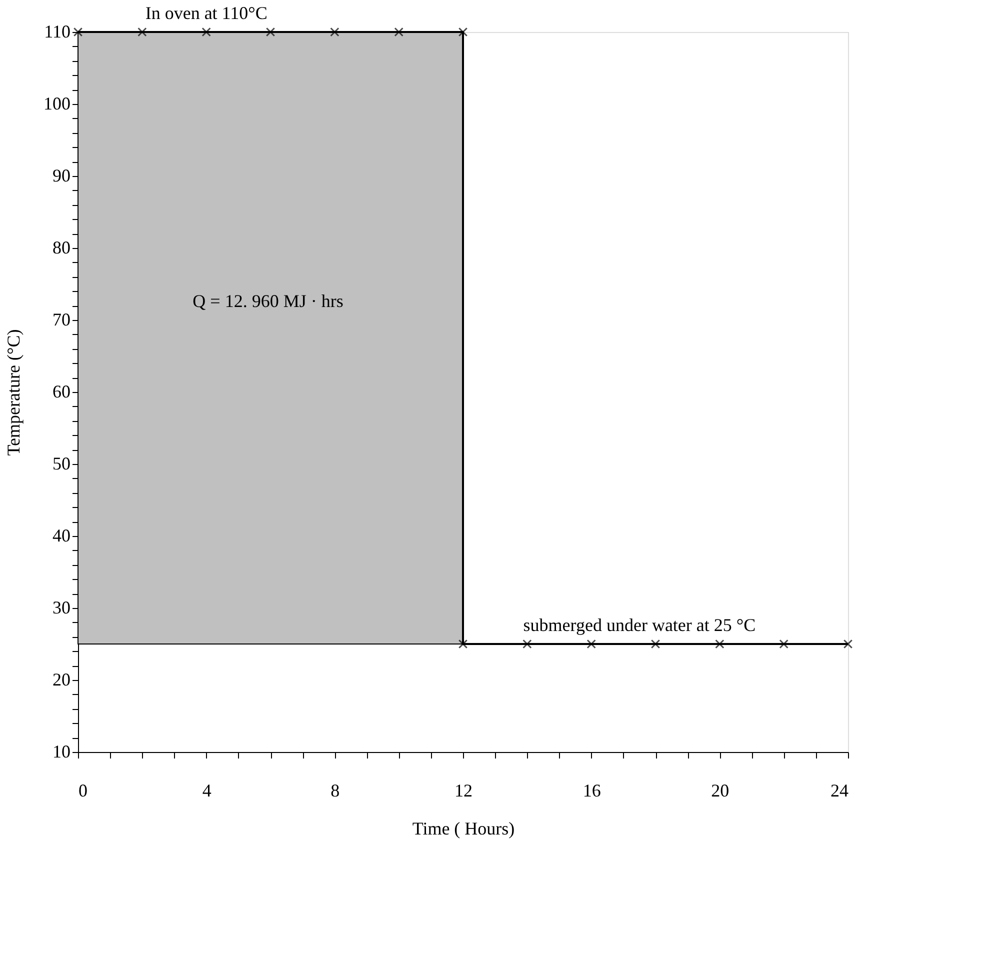 The height and width of the screenshot is (979, 986). What do you see at coordinates (61, 248) in the screenshot?
I see `y-tick-label: 80` at bounding box center [61, 248].